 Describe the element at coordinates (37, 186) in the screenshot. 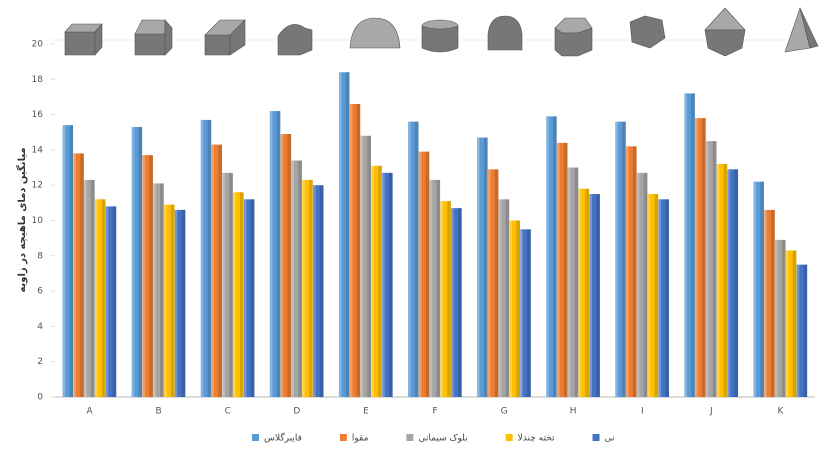

I see `y-tick-label: 12` at that location.